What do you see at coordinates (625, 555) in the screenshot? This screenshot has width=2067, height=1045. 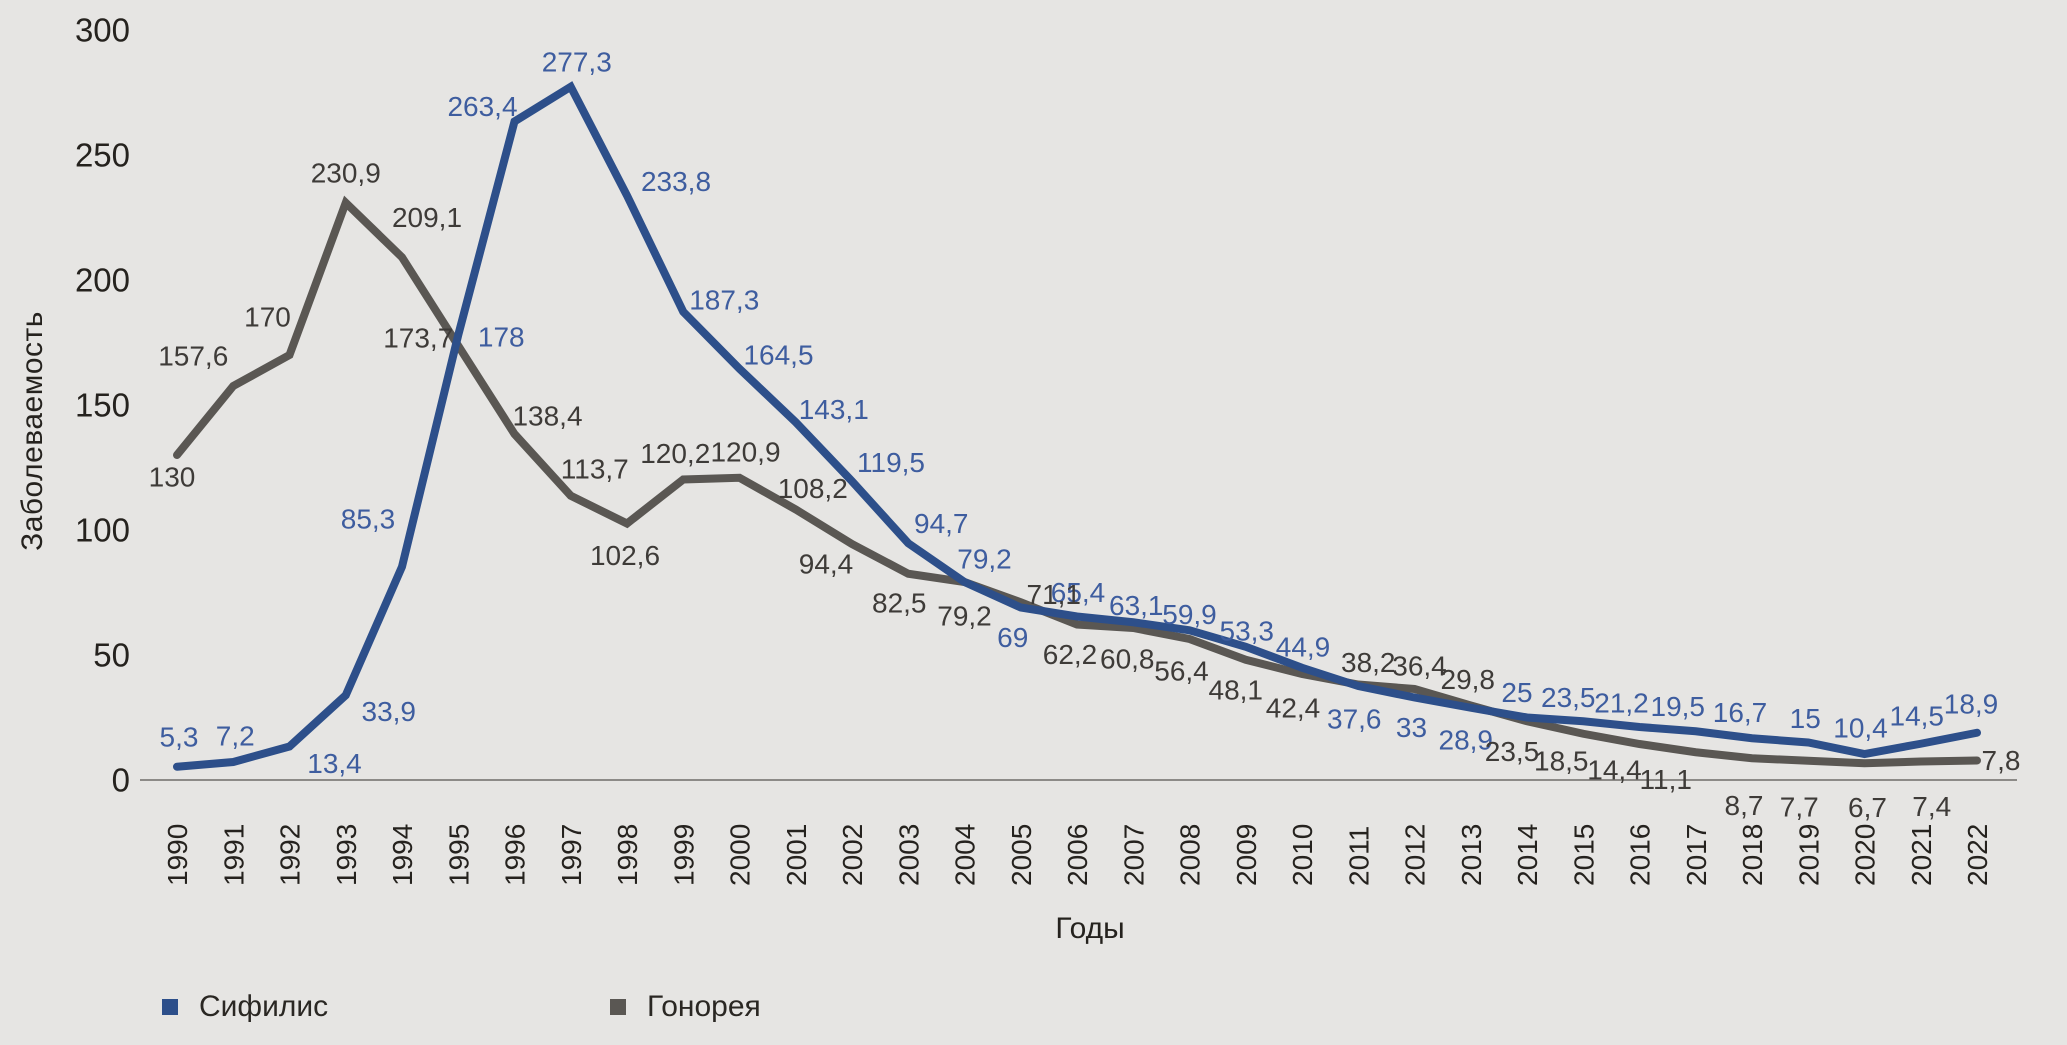 I see `gonorrhea-value-label: 102,6` at bounding box center [625, 555].